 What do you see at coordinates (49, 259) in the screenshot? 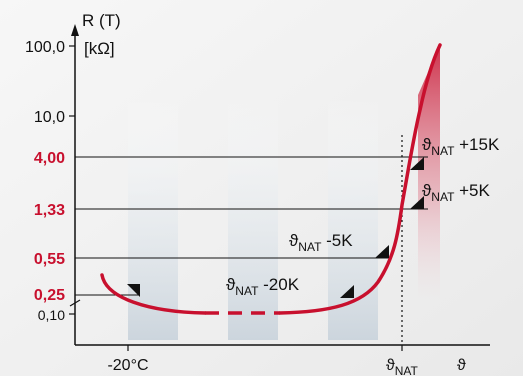
I see `y-tick-label: 0,55` at bounding box center [49, 259].